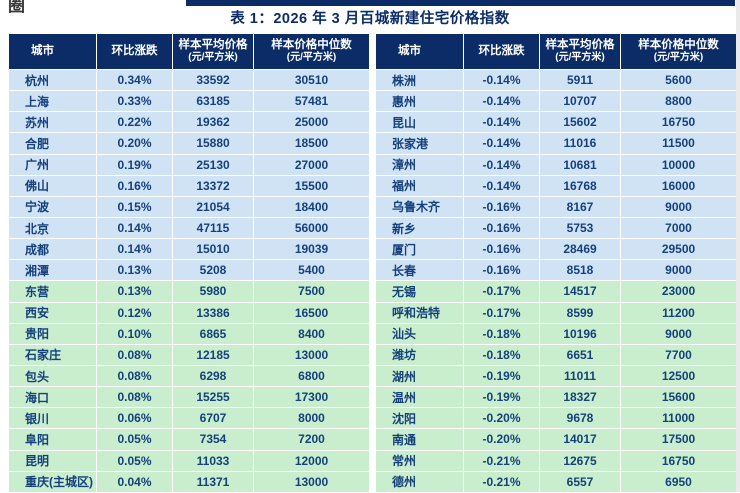 This screenshot has height=493, width=740. I want to click on median-cell: 5400, so click(311, 270).